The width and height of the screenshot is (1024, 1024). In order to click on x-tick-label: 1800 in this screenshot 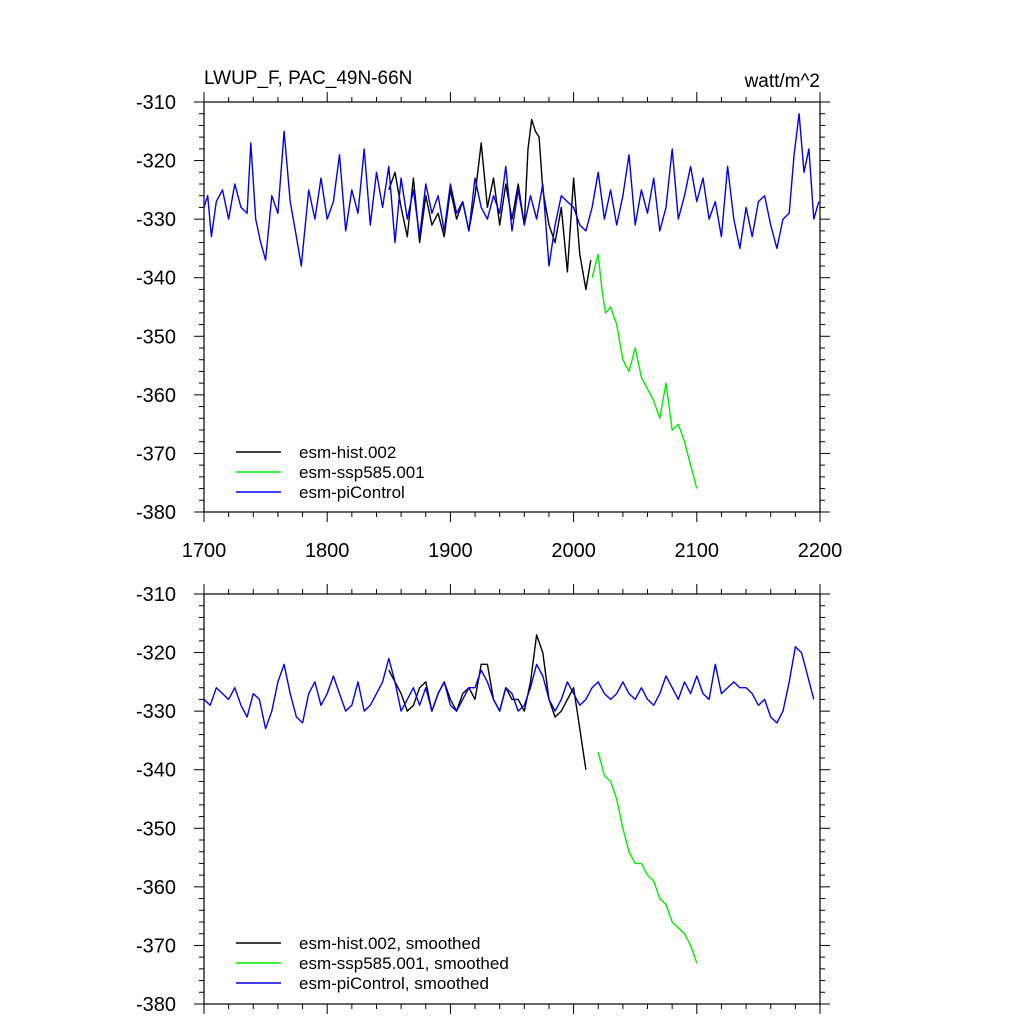, I will do `click(327, 551)`.